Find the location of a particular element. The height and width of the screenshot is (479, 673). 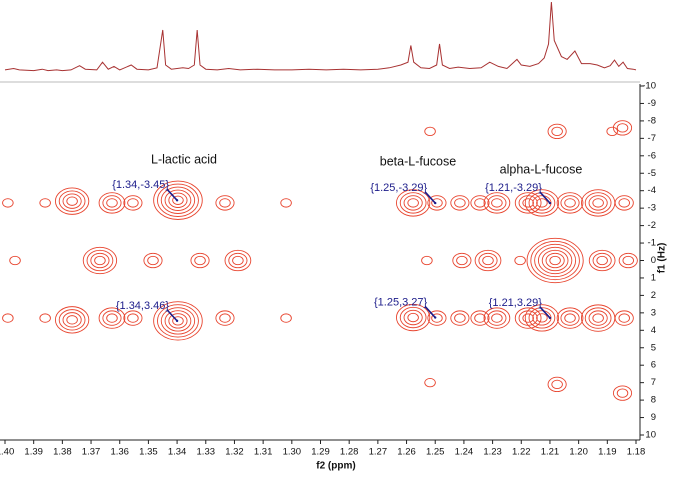

x-tick-label: 1.22 is located at coordinates (521, 452).